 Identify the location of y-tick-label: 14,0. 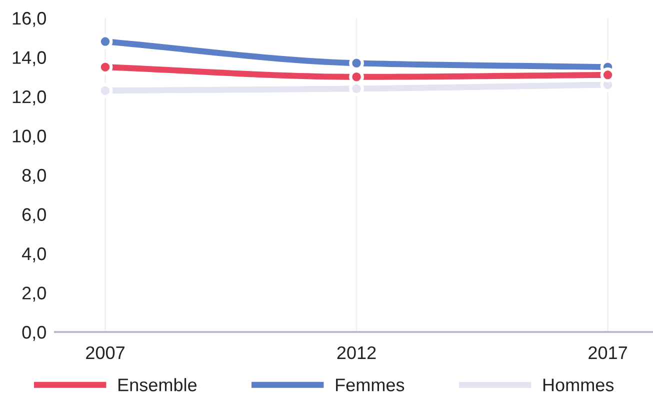
(29, 58).